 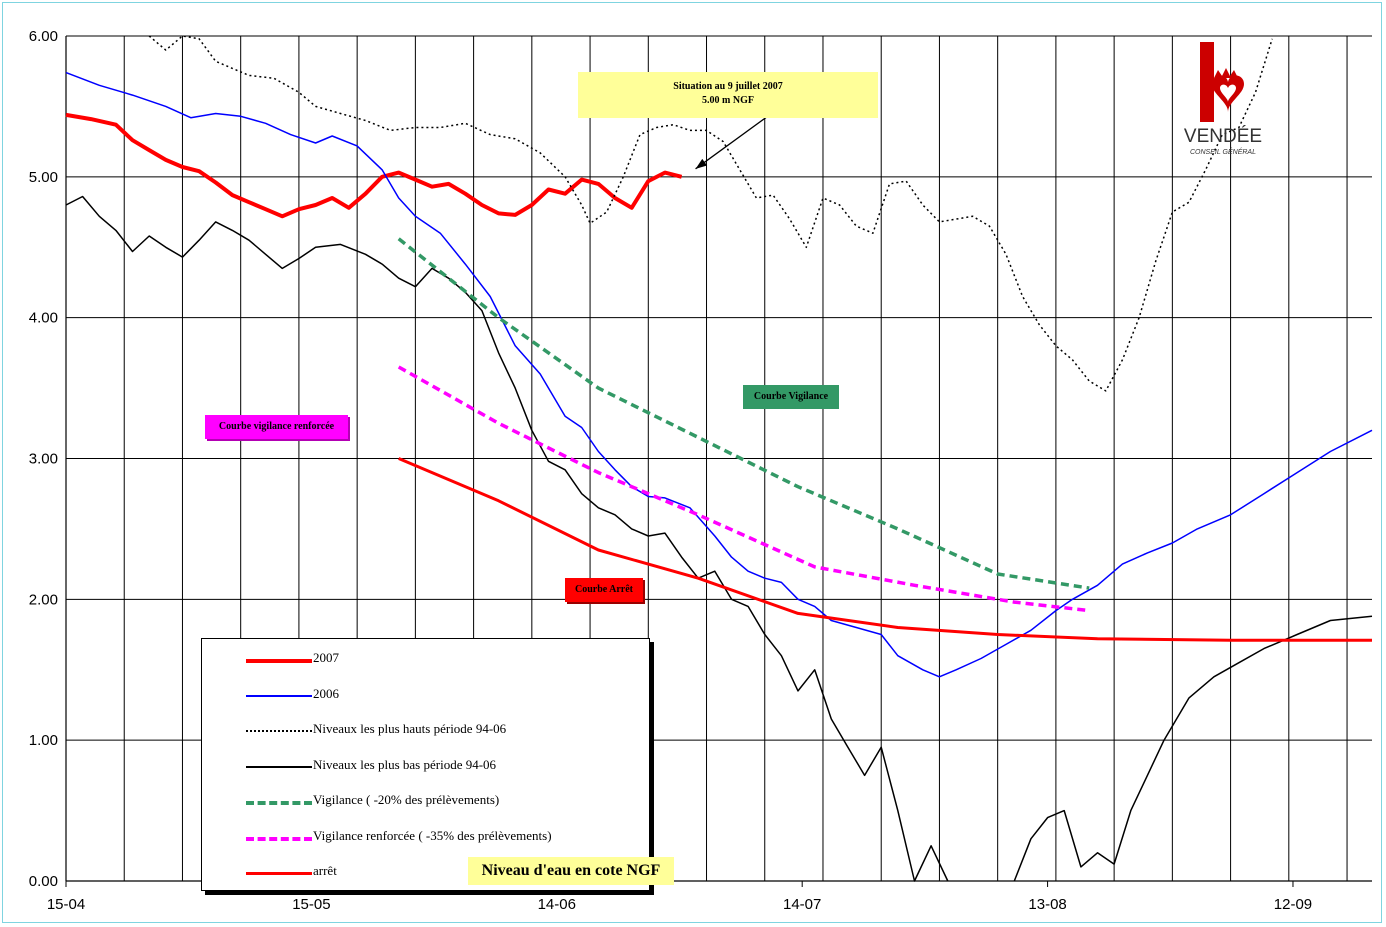 What do you see at coordinates (43, 318) in the screenshot?
I see `y-tick-label: 4.00` at bounding box center [43, 318].